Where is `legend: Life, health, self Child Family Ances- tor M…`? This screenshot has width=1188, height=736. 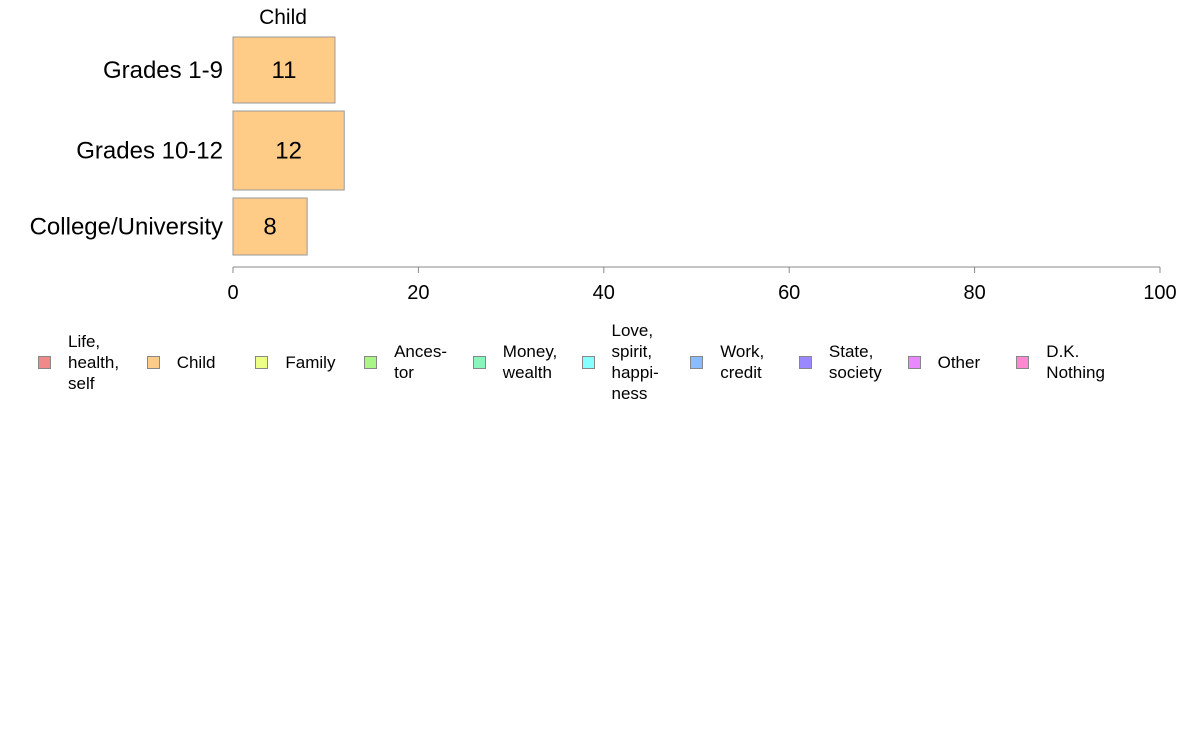
legend: Life, health, self Child Family Ances- tor M… is located at coordinates (608, 362).